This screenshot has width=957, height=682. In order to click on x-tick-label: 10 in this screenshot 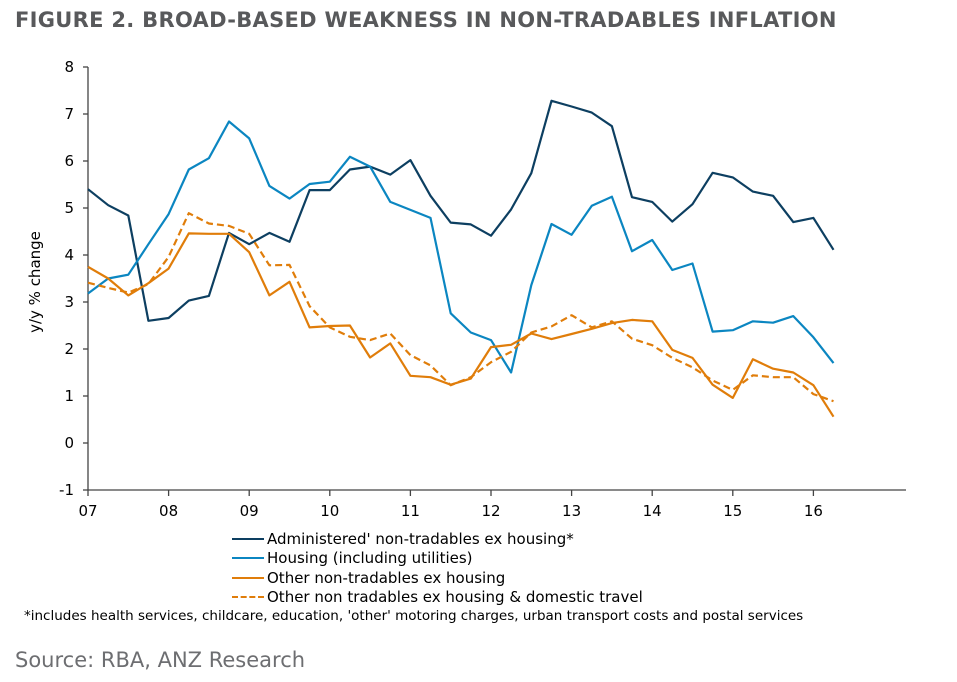, I will do `click(329, 511)`.